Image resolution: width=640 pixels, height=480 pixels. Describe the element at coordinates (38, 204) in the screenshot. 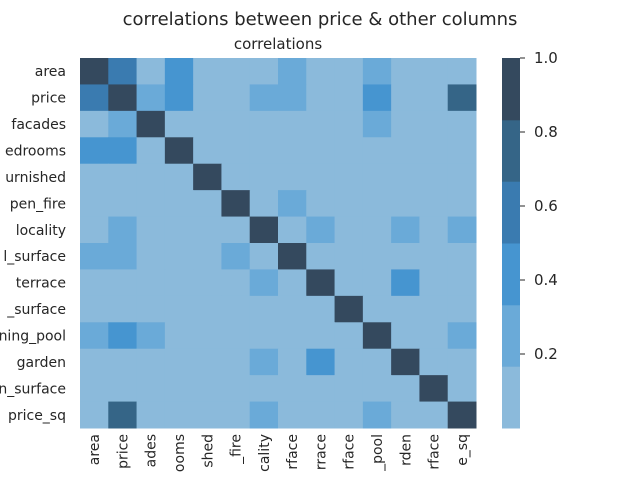

I see `row-label: pen_fire` at that location.